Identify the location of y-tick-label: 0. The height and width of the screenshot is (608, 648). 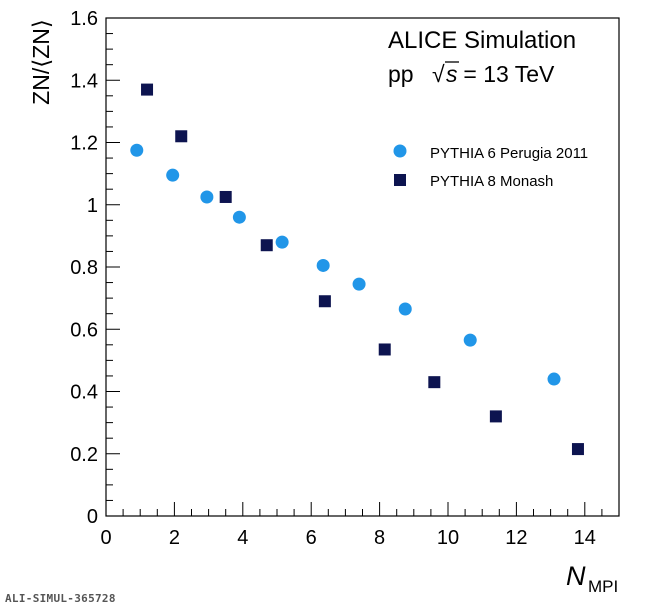
(92, 517).